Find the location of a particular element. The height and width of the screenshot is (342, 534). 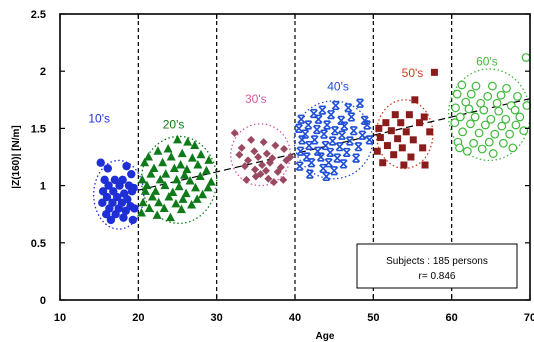

group-label: 50's is located at coordinates (413, 73).